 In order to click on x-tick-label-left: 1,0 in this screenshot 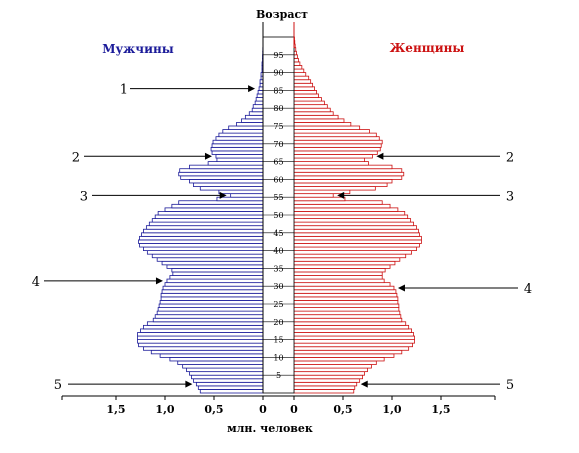, I will do `click(164, 409)`.